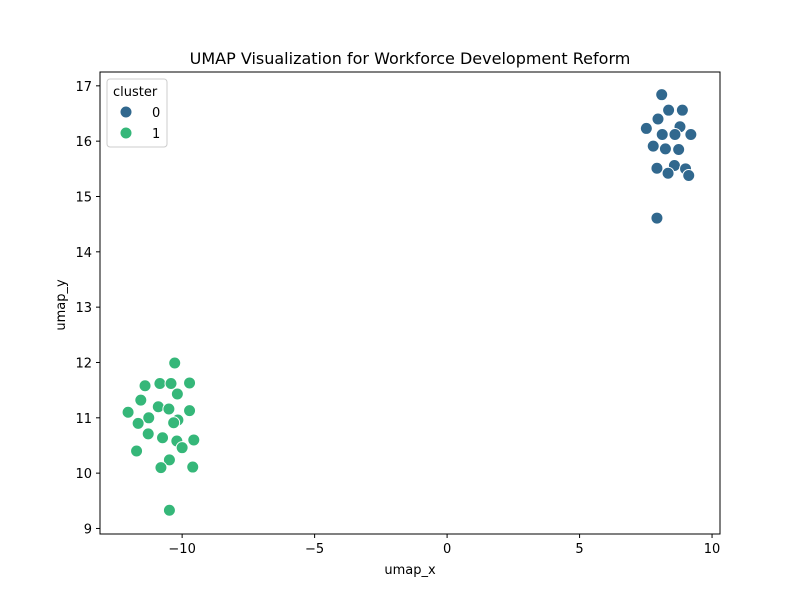  What do you see at coordinates (88, 529) in the screenshot?
I see `y-tick-label: 9` at bounding box center [88, 529].